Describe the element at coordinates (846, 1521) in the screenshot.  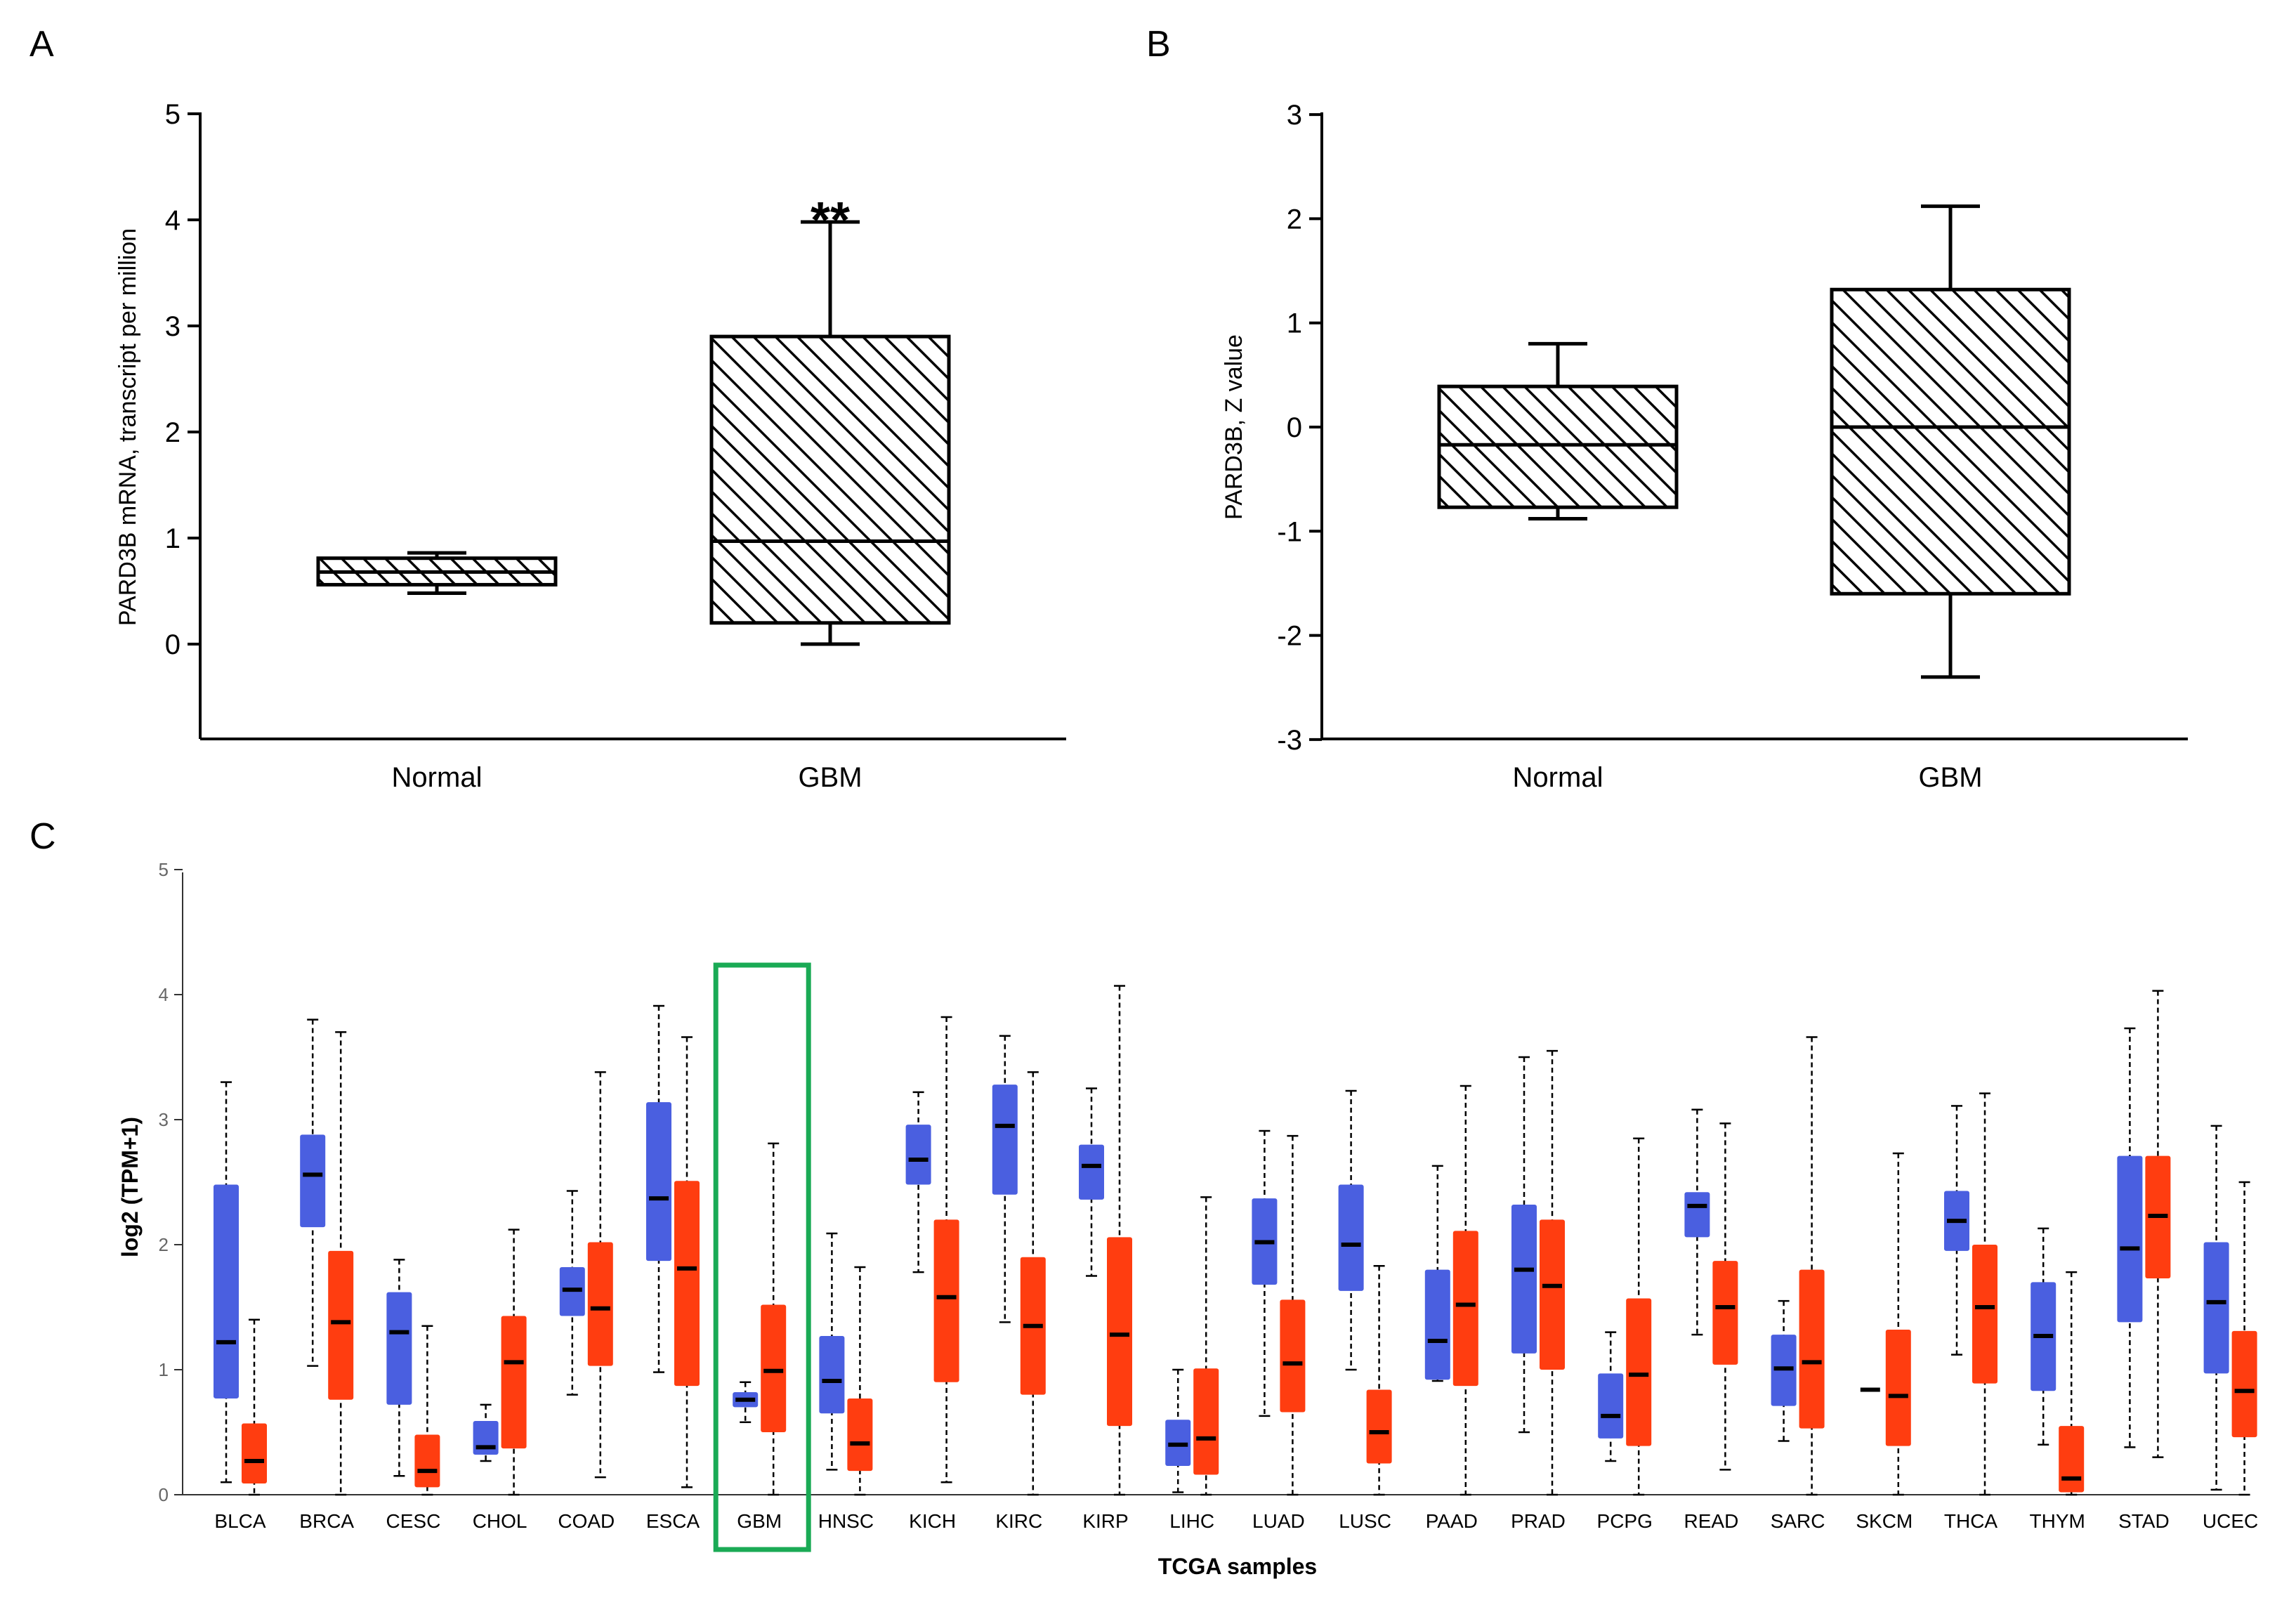
I see `chart-c-category-label: HNSC` at that location.